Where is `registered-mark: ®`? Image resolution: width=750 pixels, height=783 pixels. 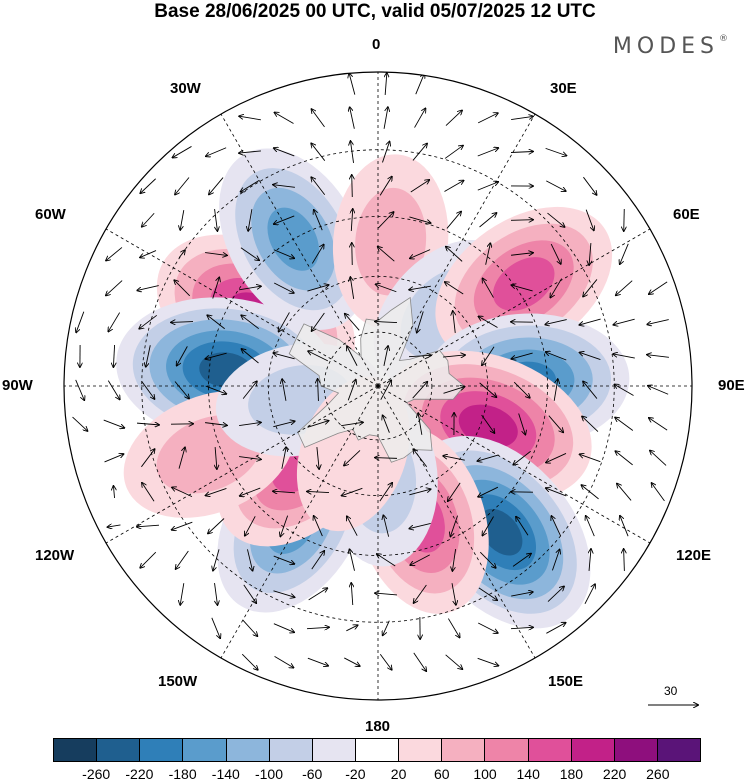 registered-mark: ® is located at coordinates (723, 39).